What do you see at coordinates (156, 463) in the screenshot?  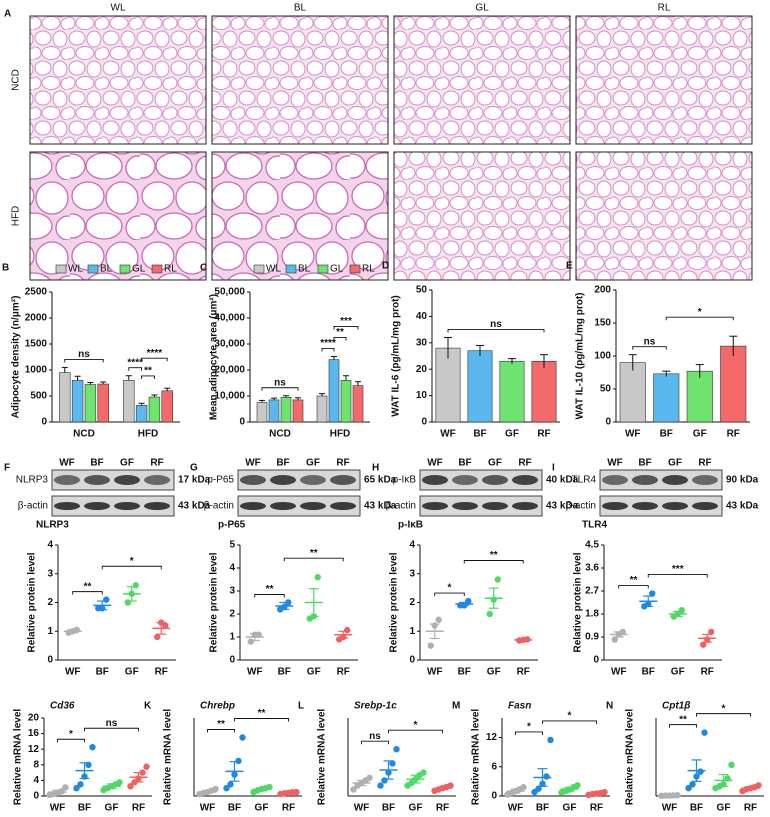 I see `lane-label: RF` at bounding box center [156, 463].